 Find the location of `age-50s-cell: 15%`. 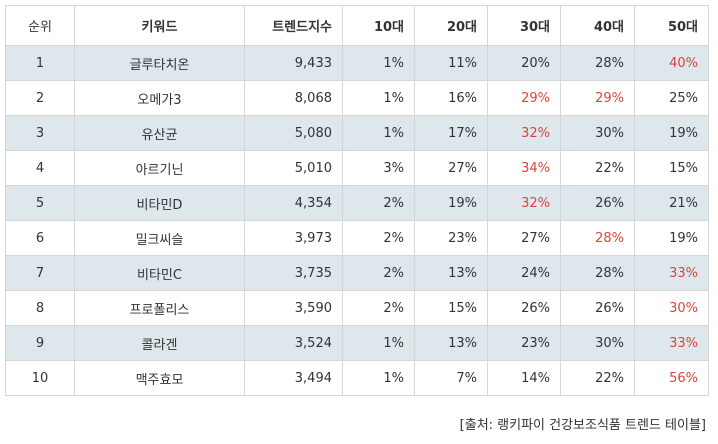

age-50s-cell: 15% is located at coordinates (671, 168).